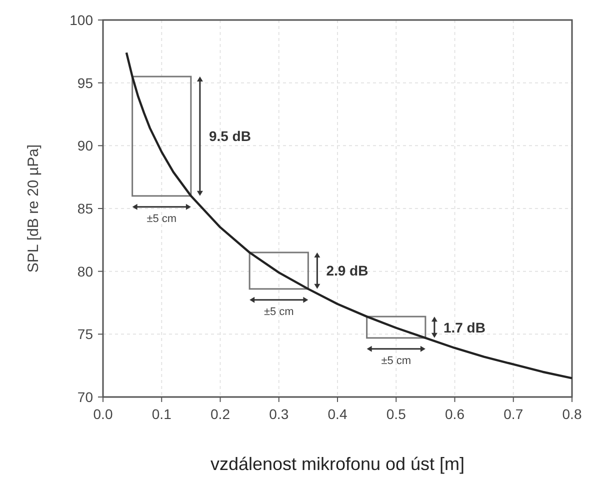 The image size is (590, 488). Describe the element at coordinates (85, 397) in the screenshot. I see `y-tick-label: 70` at that location.